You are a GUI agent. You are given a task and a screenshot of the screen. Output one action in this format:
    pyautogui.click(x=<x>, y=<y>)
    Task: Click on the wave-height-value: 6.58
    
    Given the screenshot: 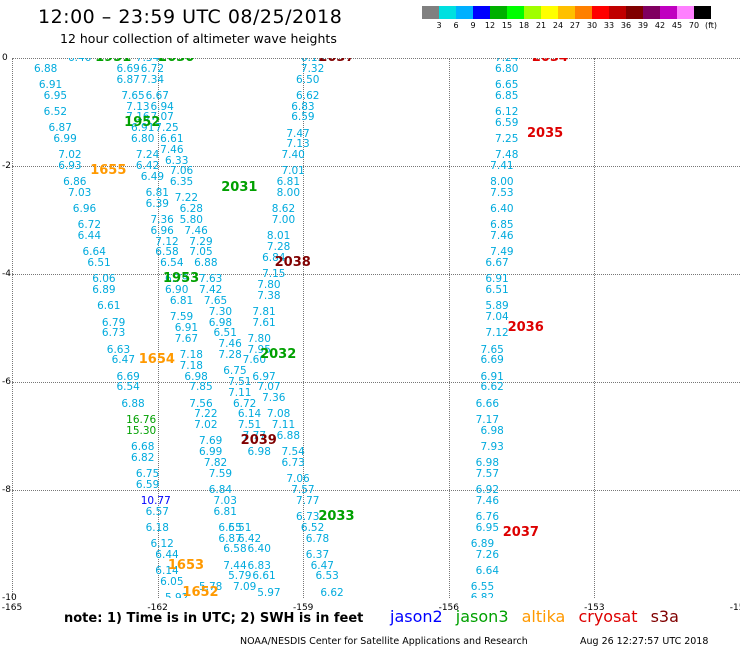 What is the action you would take?
    pyautogui.click(x=167, y=252)
    